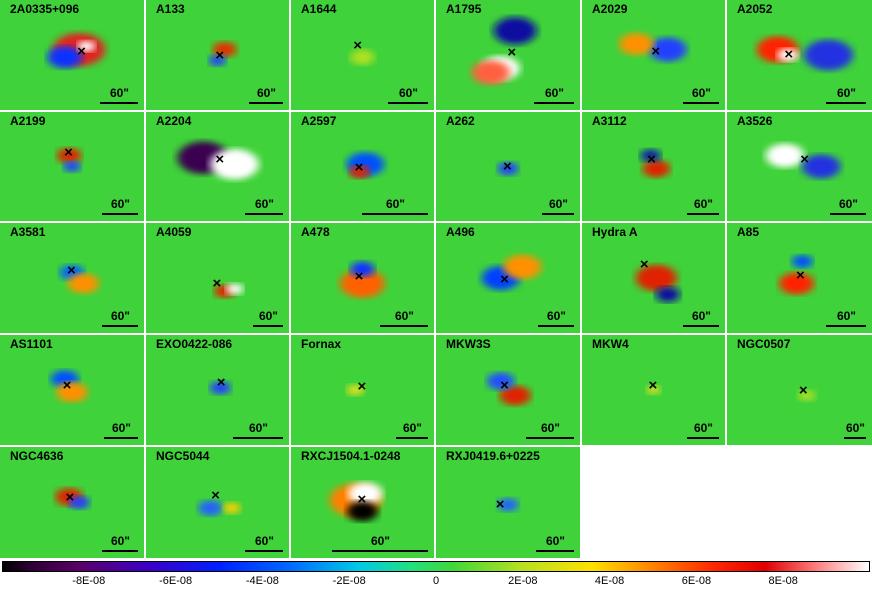 The height and width of the screenshot is (592, 872). I want to click on panel-ngc4636: NGC4636 × 60", so click(72, 502).